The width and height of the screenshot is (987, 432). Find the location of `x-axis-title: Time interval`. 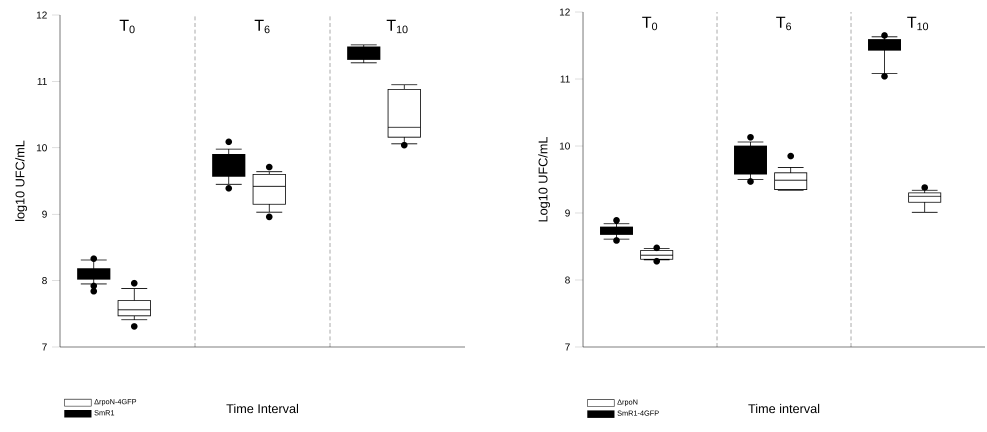

x-axis-title: Time interval is located at coordinates (784, 409).